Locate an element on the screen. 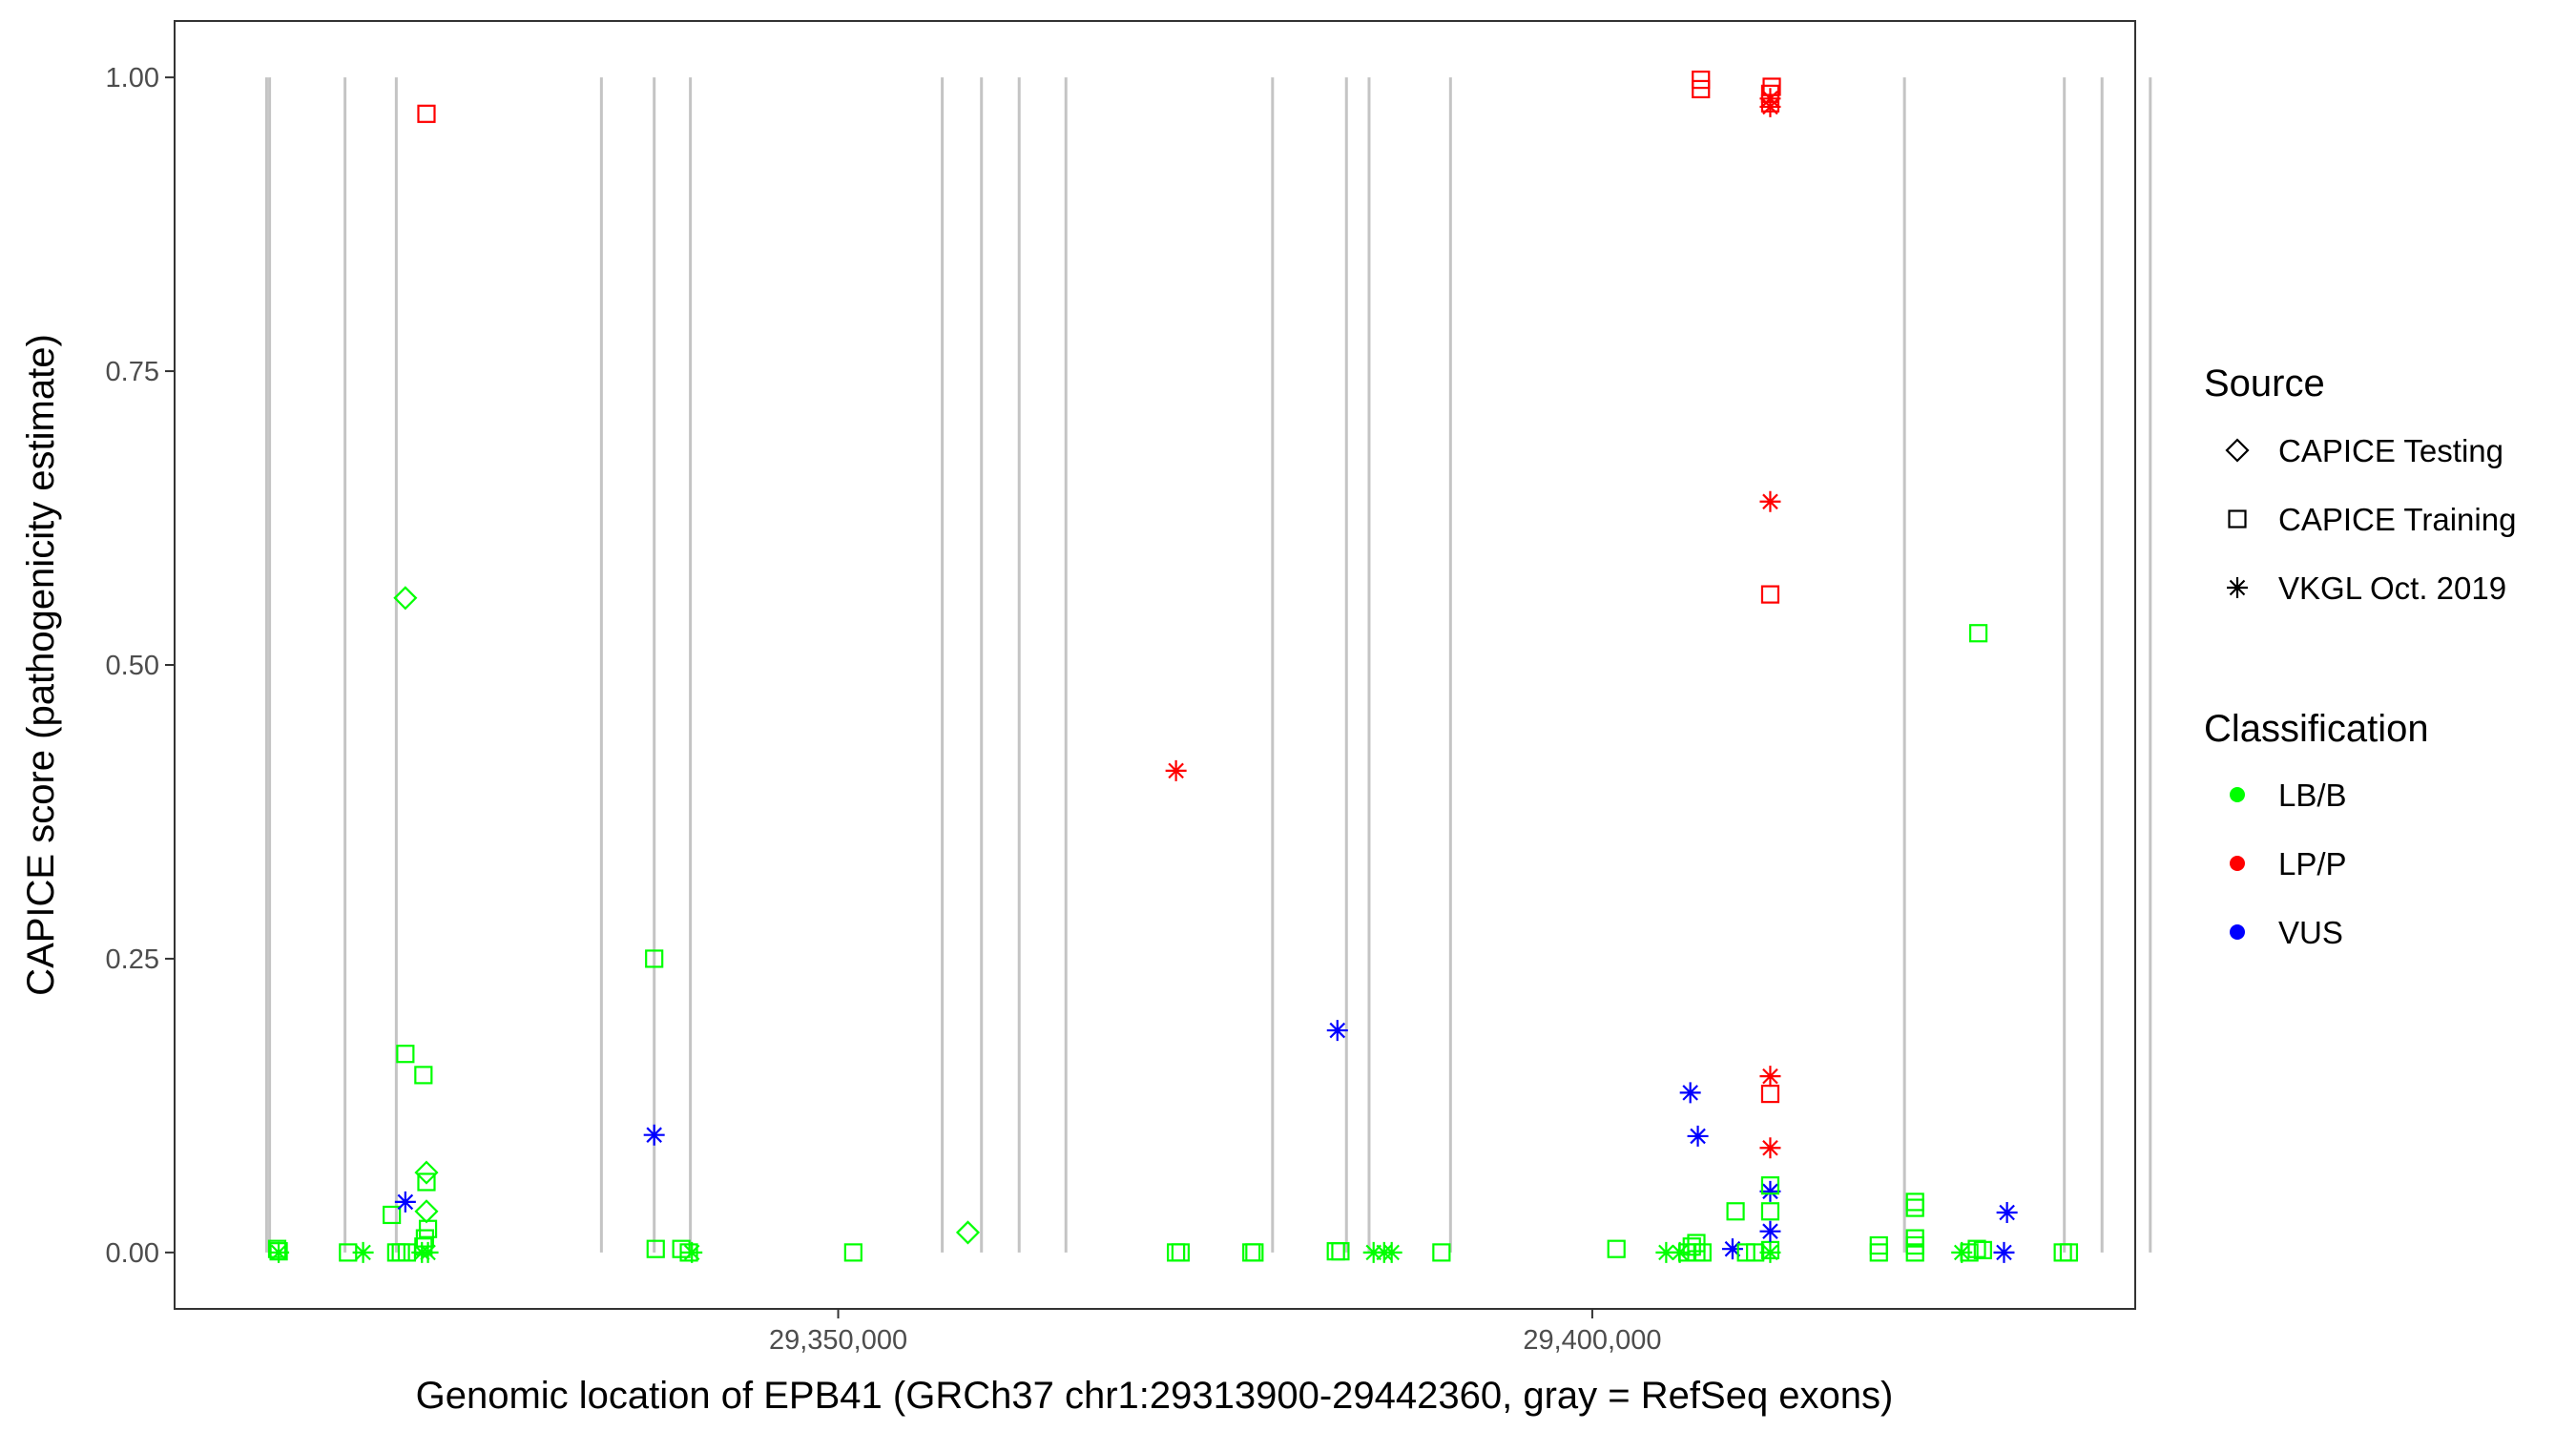 The width and height of the screenshot is (2576, 1431). x-tick-label: 29,400,000 is located at coordinates (1592, 1340).